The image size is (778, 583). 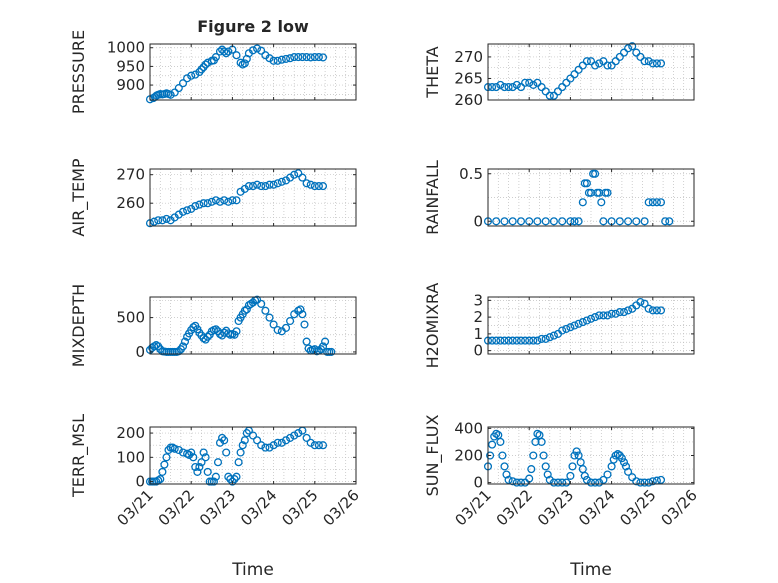 What do you see at coordinates (253, 26) in the screenshot?
I see `chart-title: Figure 2 low` at bounding box center [253, 26].